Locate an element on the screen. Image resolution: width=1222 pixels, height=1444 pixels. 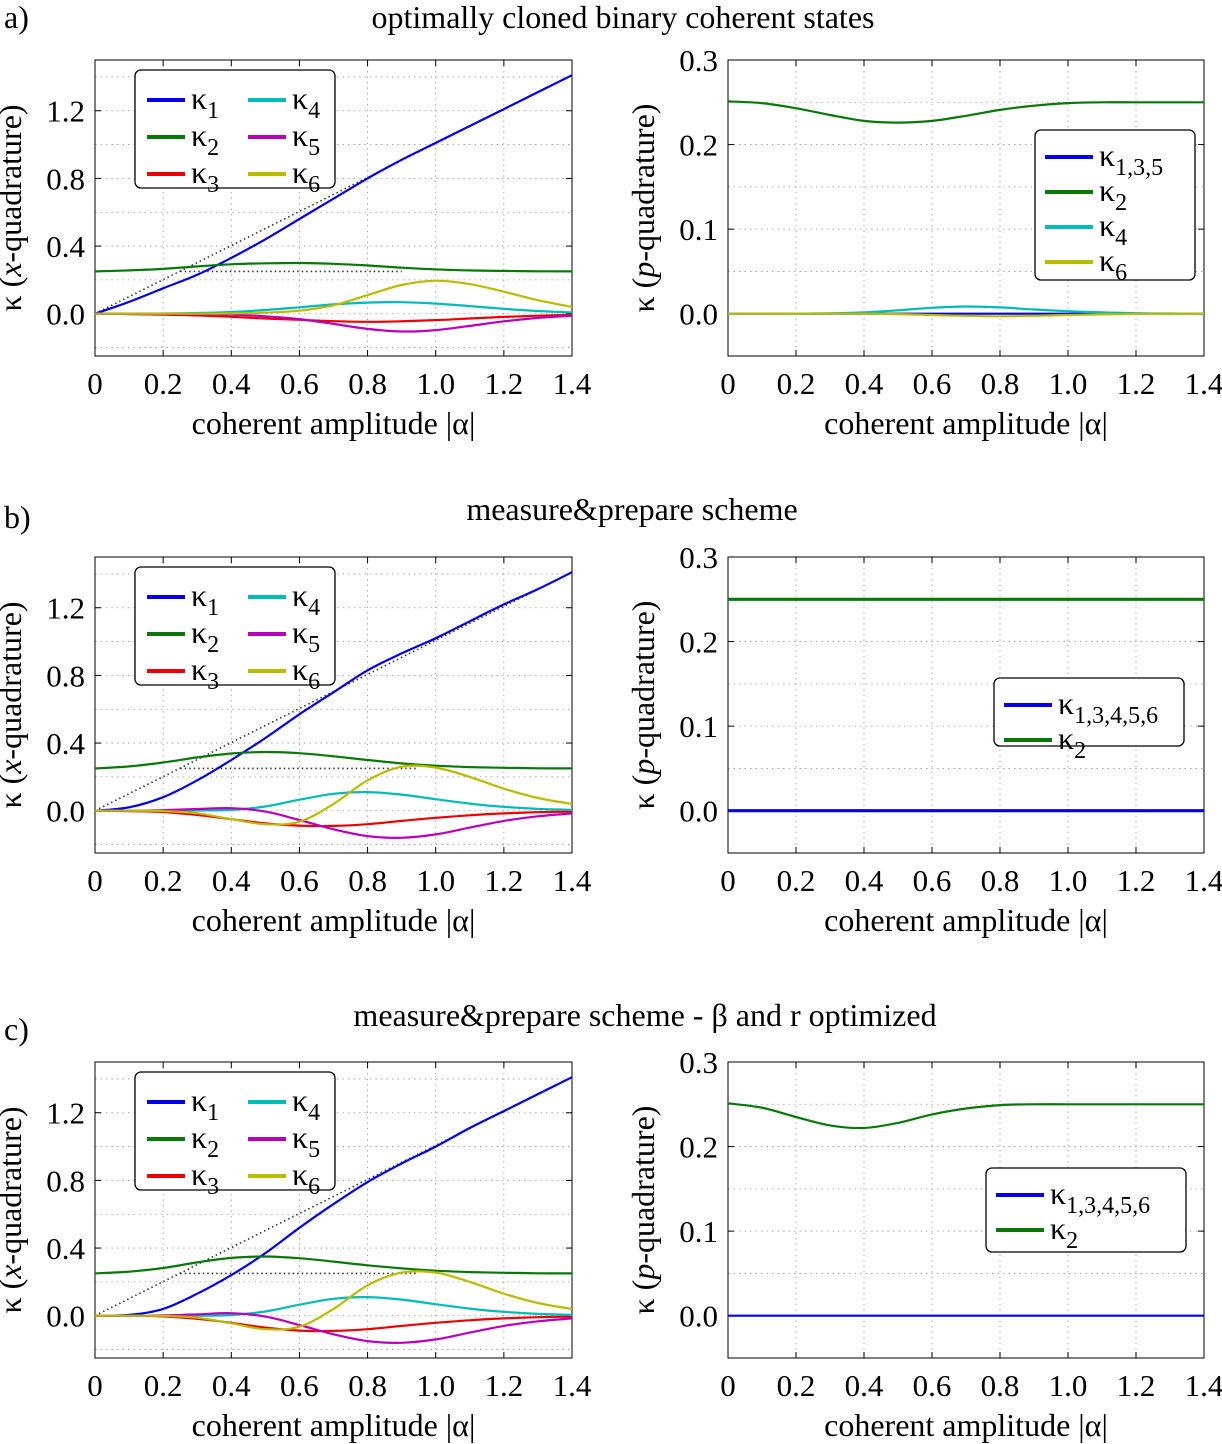
legend-box is located at coordinates (1089, 712).